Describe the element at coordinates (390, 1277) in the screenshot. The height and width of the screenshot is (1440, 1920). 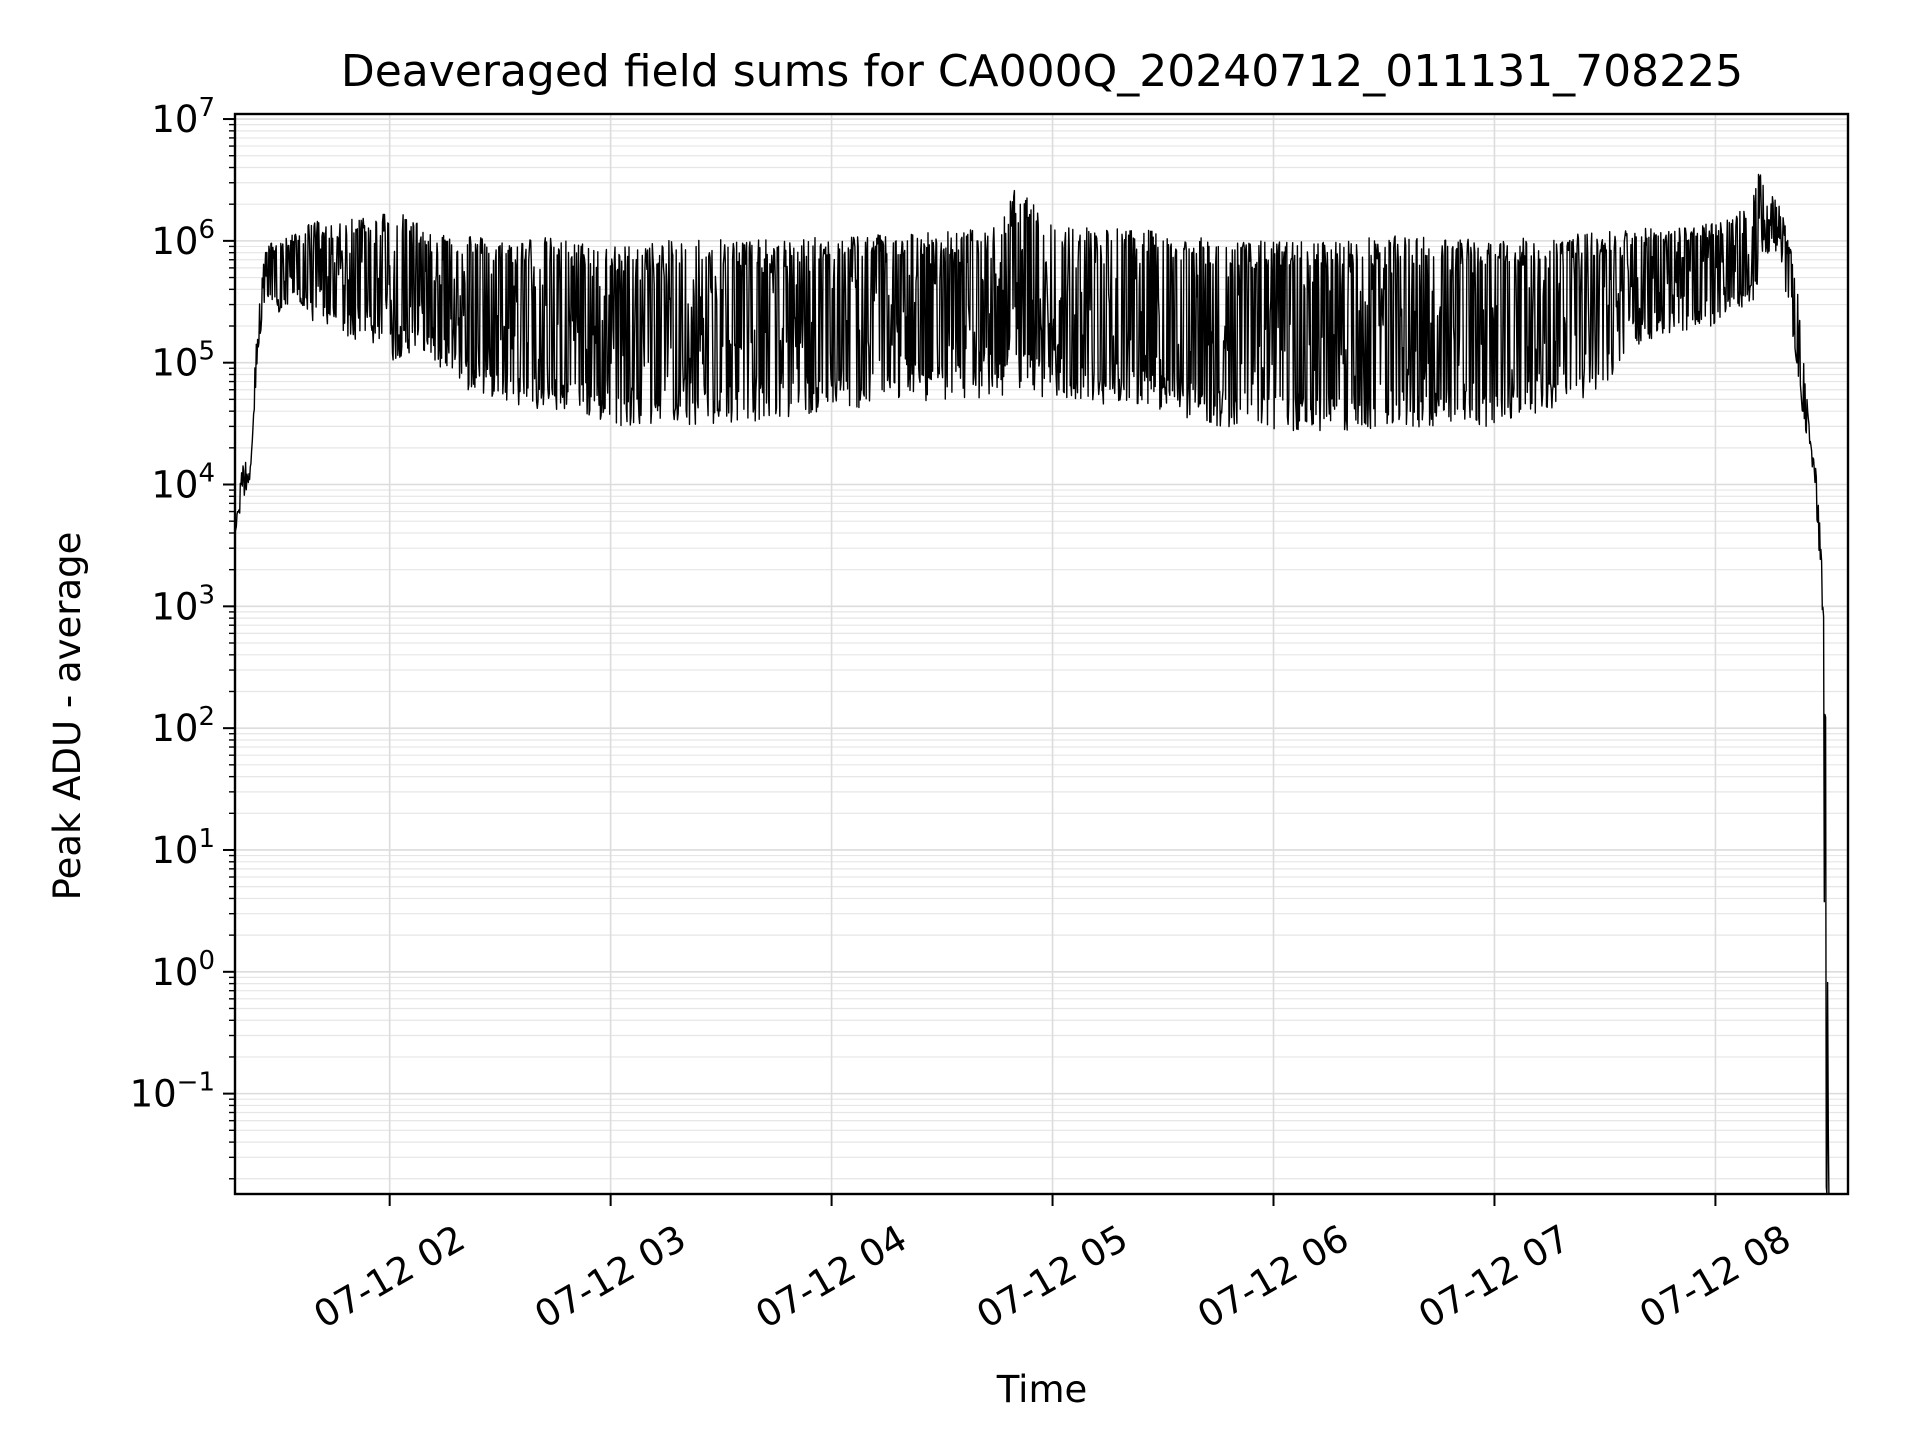
I see `x-tick-label: 07-12 02` at that location.